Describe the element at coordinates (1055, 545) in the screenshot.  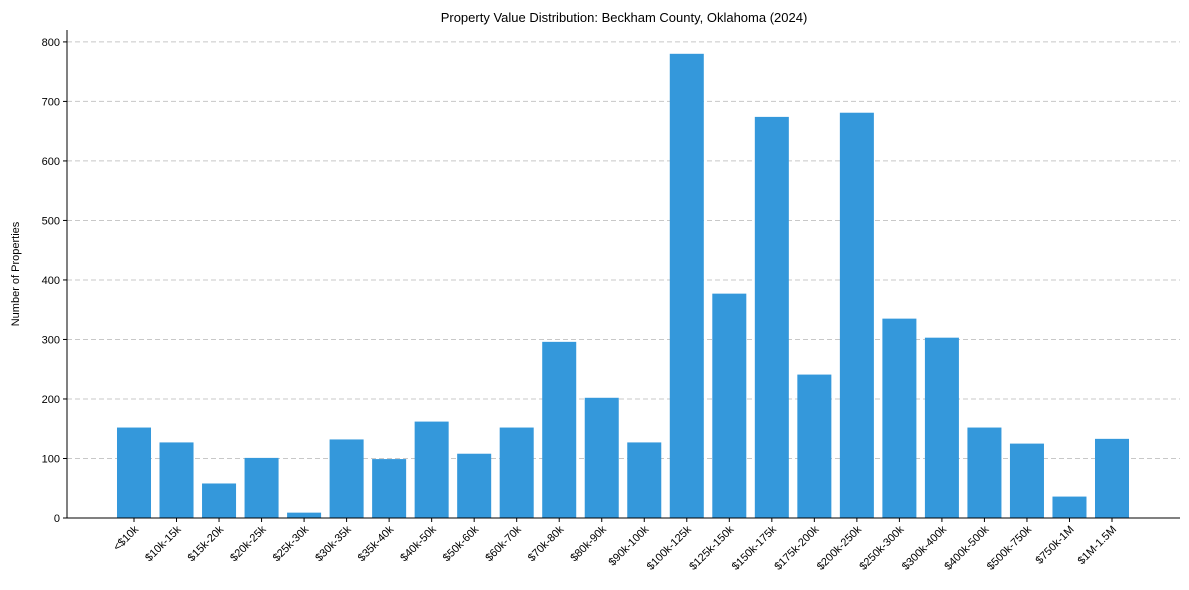
I see `x-tick-label: $750k-1M` at that location.